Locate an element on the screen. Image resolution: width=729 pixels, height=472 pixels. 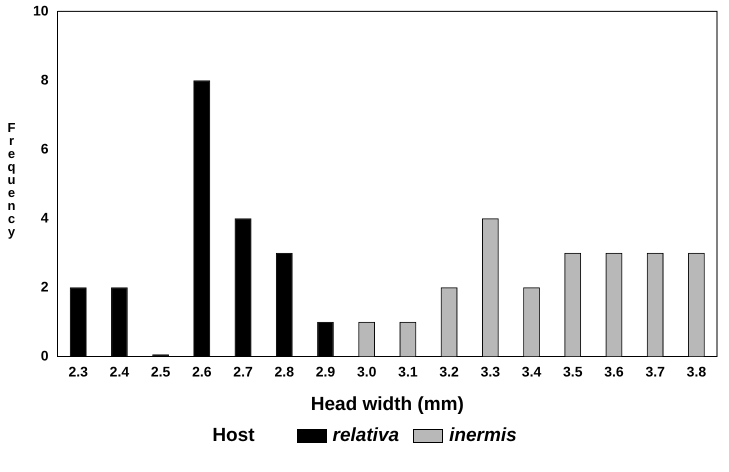
x-tick-label: 2.9 is located at coordinates (326, 372).